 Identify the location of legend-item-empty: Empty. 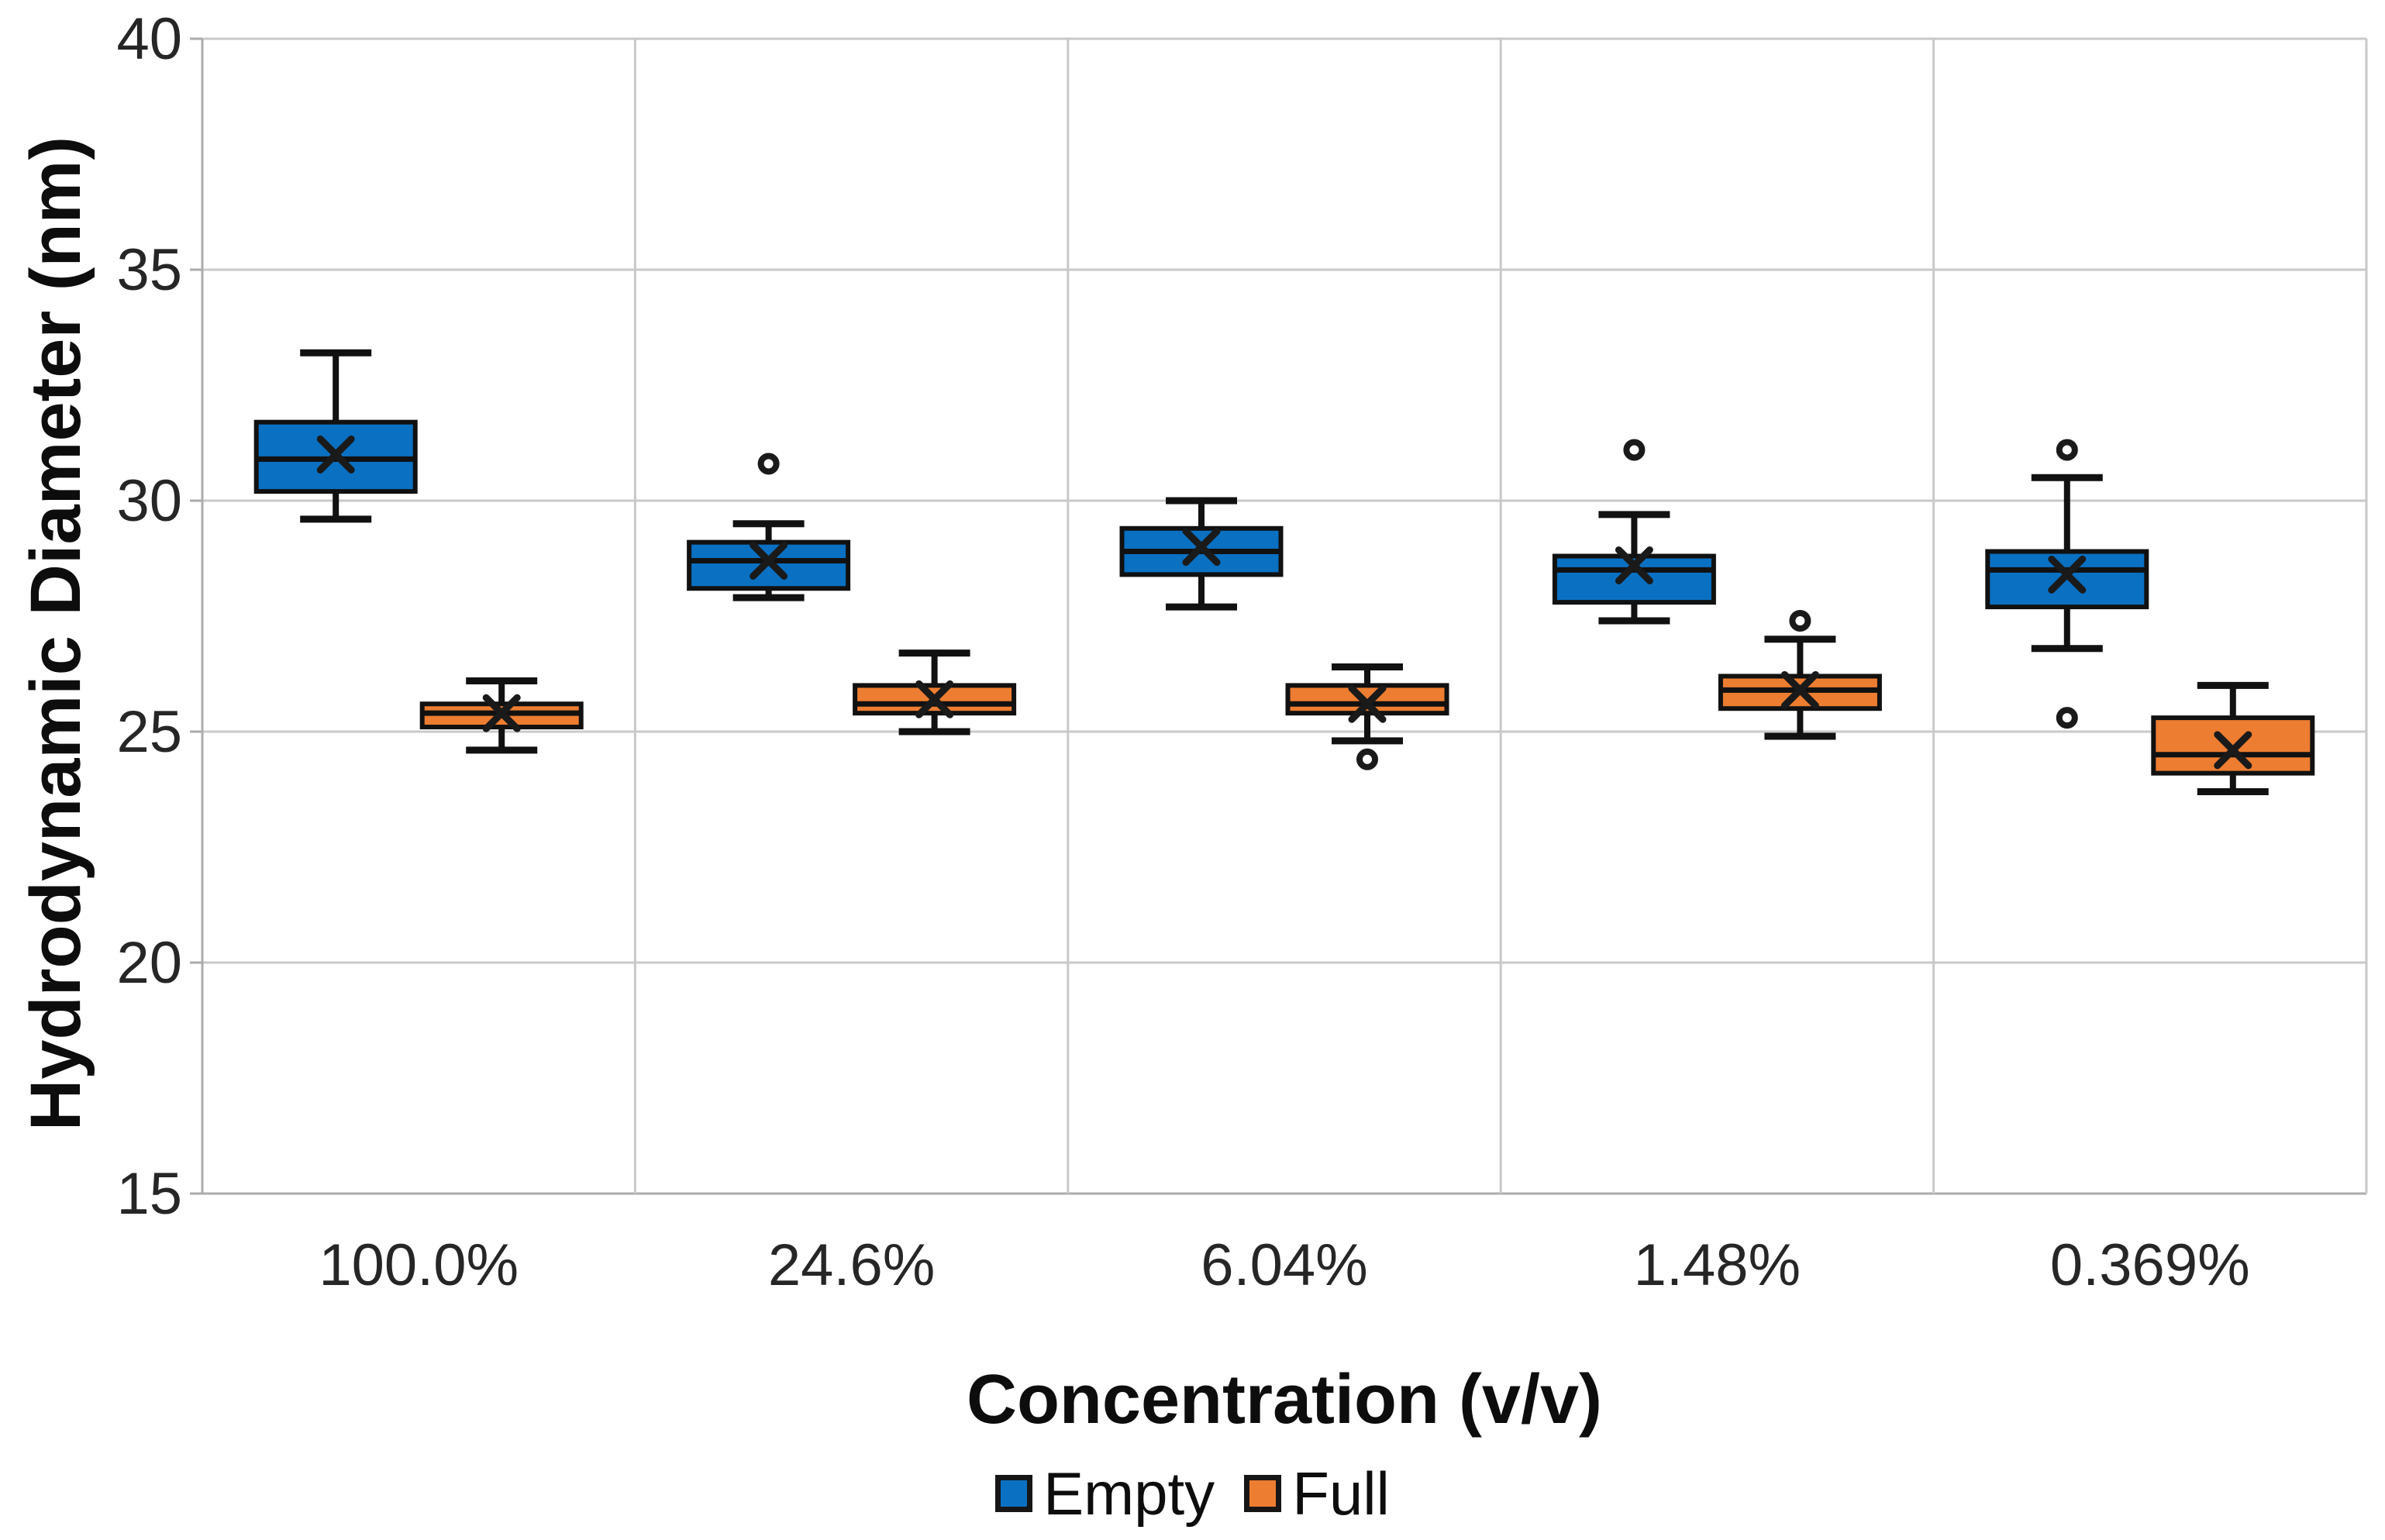
(1105, 1493).